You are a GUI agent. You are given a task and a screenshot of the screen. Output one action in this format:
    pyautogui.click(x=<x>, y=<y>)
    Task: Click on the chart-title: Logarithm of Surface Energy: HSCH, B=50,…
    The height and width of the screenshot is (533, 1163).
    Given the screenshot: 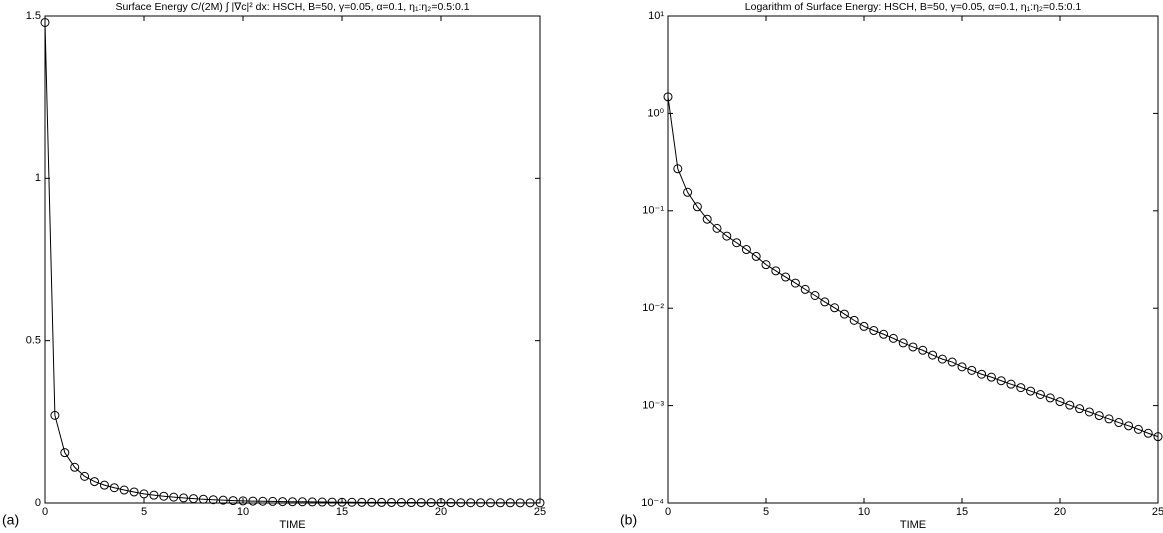 What is the action you would take?
    pyautogui.click(x=913, y=7)
    